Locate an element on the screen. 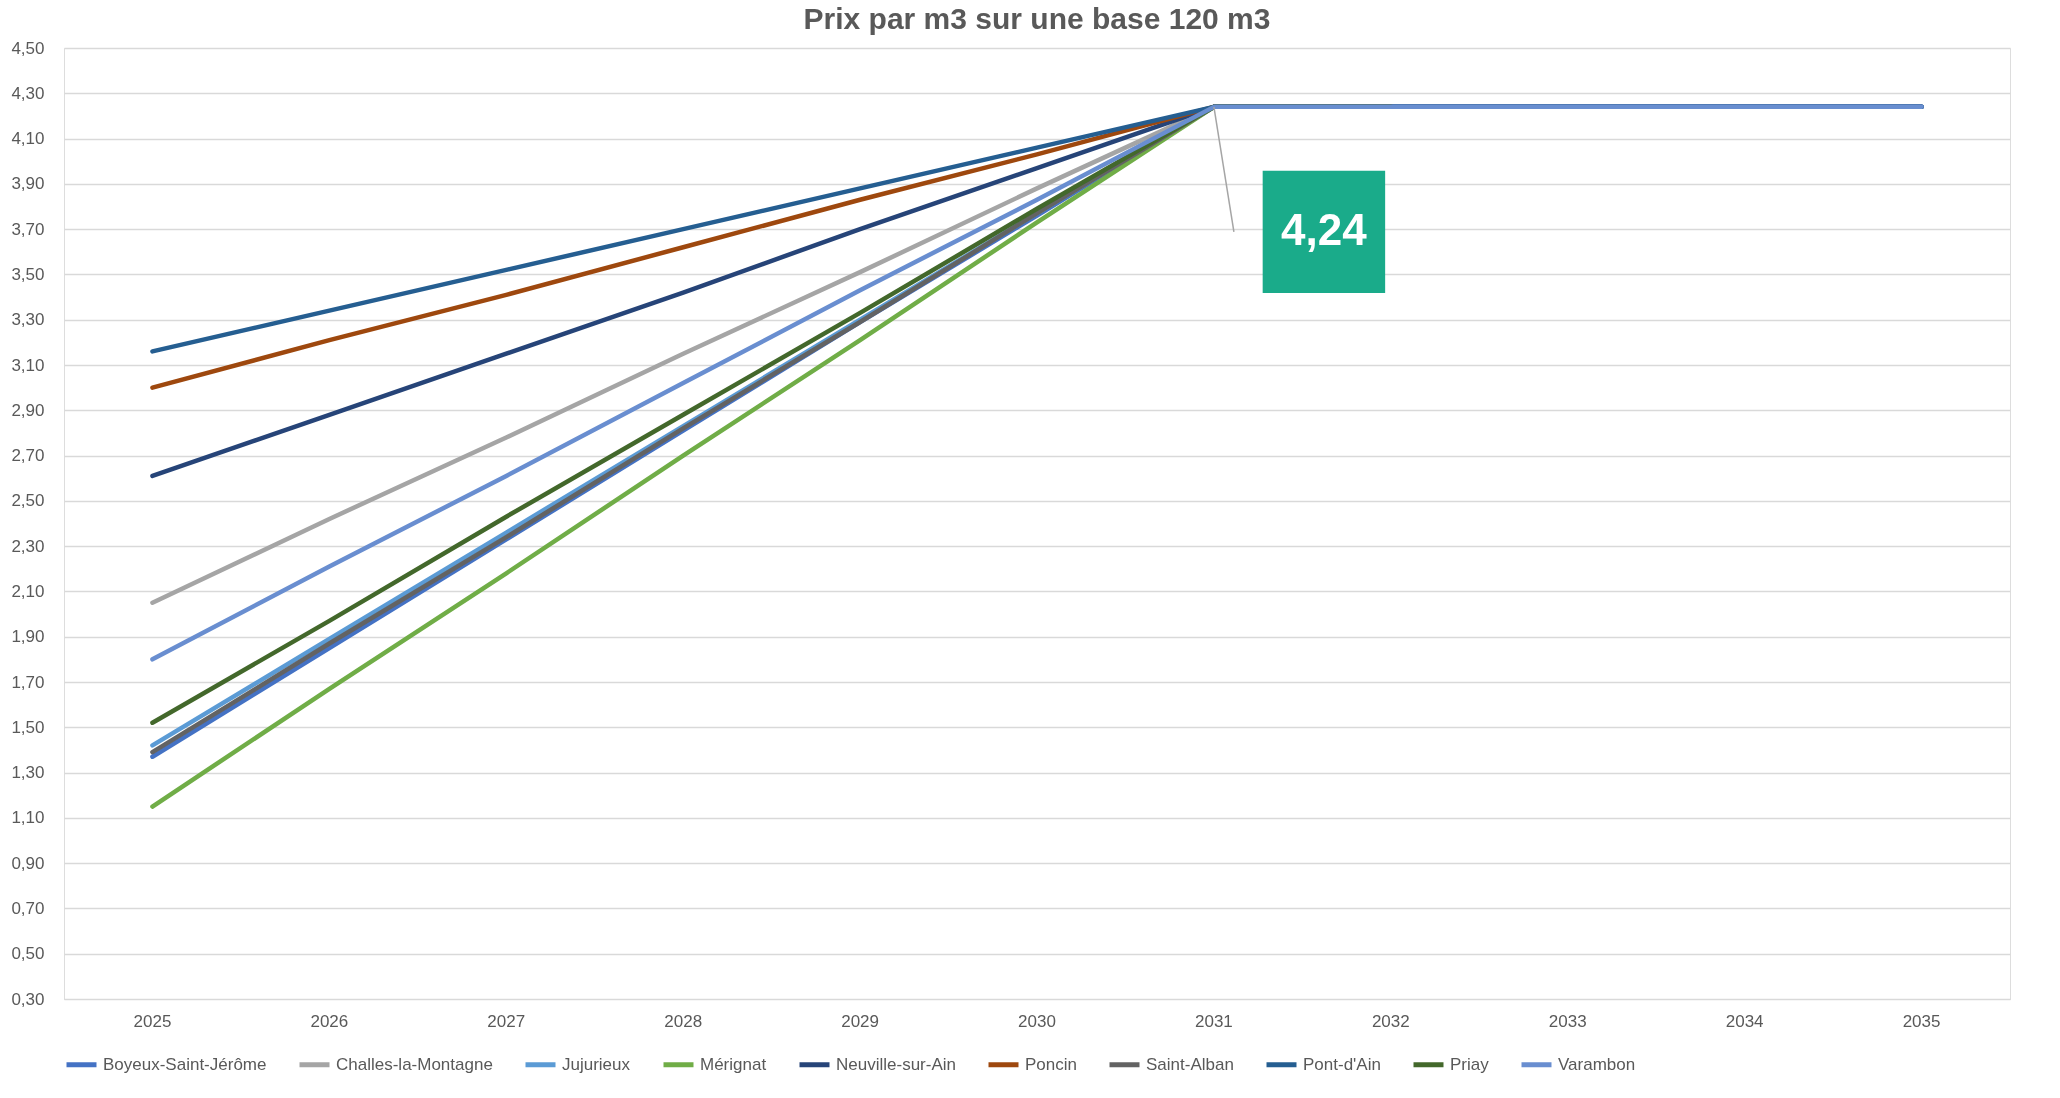  x-tick-label: 2028 is located at coordinates (683, 1021).